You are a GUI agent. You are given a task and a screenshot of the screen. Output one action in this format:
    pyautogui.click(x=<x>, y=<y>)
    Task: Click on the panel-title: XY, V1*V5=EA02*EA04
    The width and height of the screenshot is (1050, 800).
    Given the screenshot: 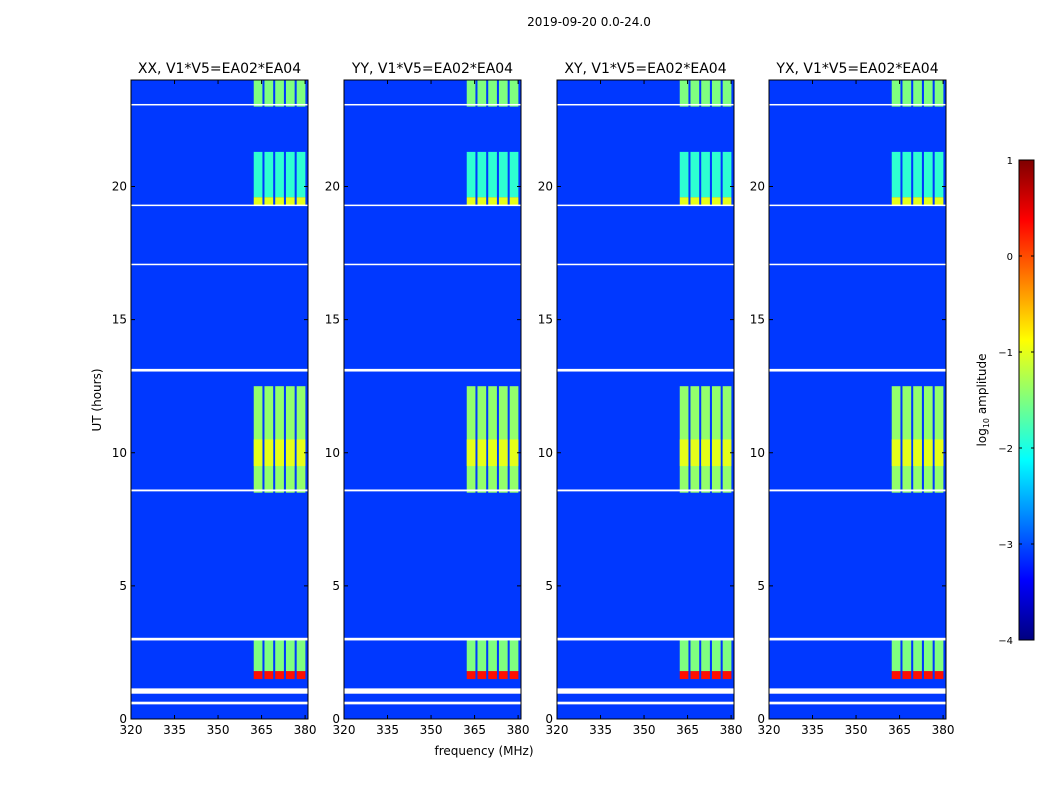 What is the action you would take?
    pyautogui.click(x=645, y=69)
    